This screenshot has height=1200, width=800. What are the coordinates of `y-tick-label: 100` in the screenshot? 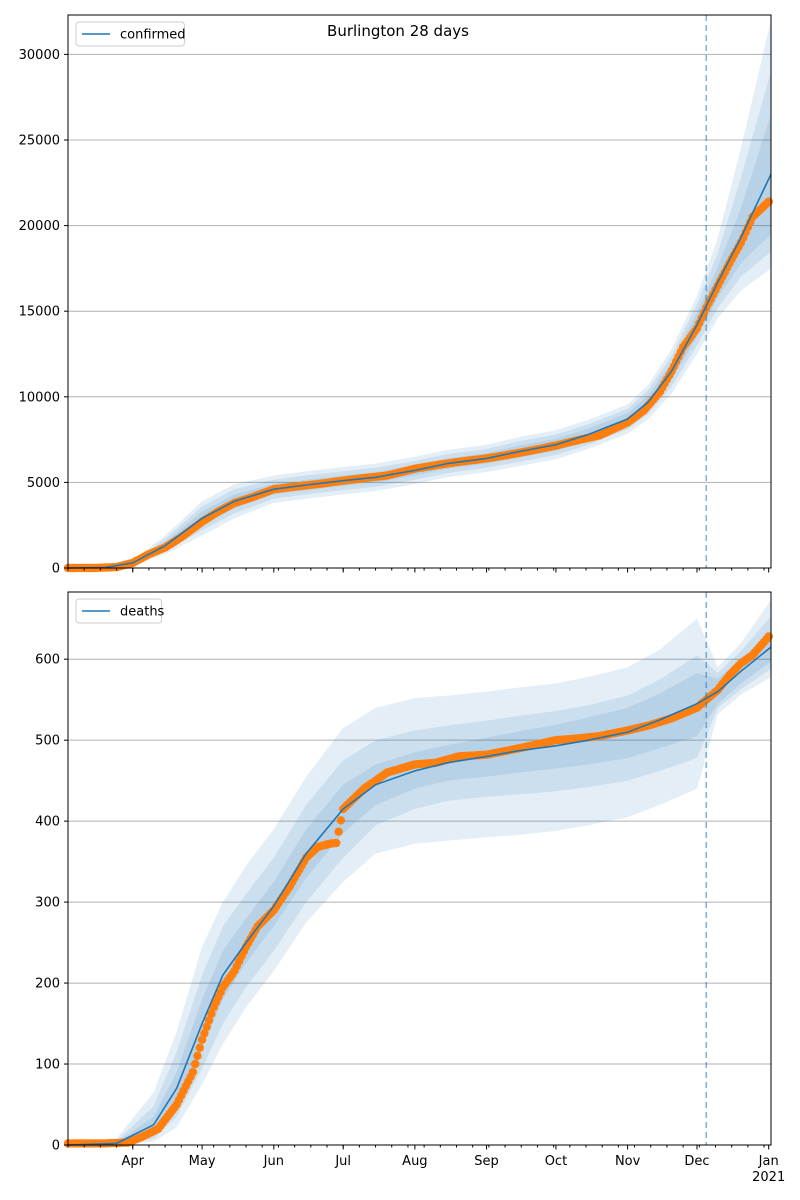 It's located at (47, 1065).